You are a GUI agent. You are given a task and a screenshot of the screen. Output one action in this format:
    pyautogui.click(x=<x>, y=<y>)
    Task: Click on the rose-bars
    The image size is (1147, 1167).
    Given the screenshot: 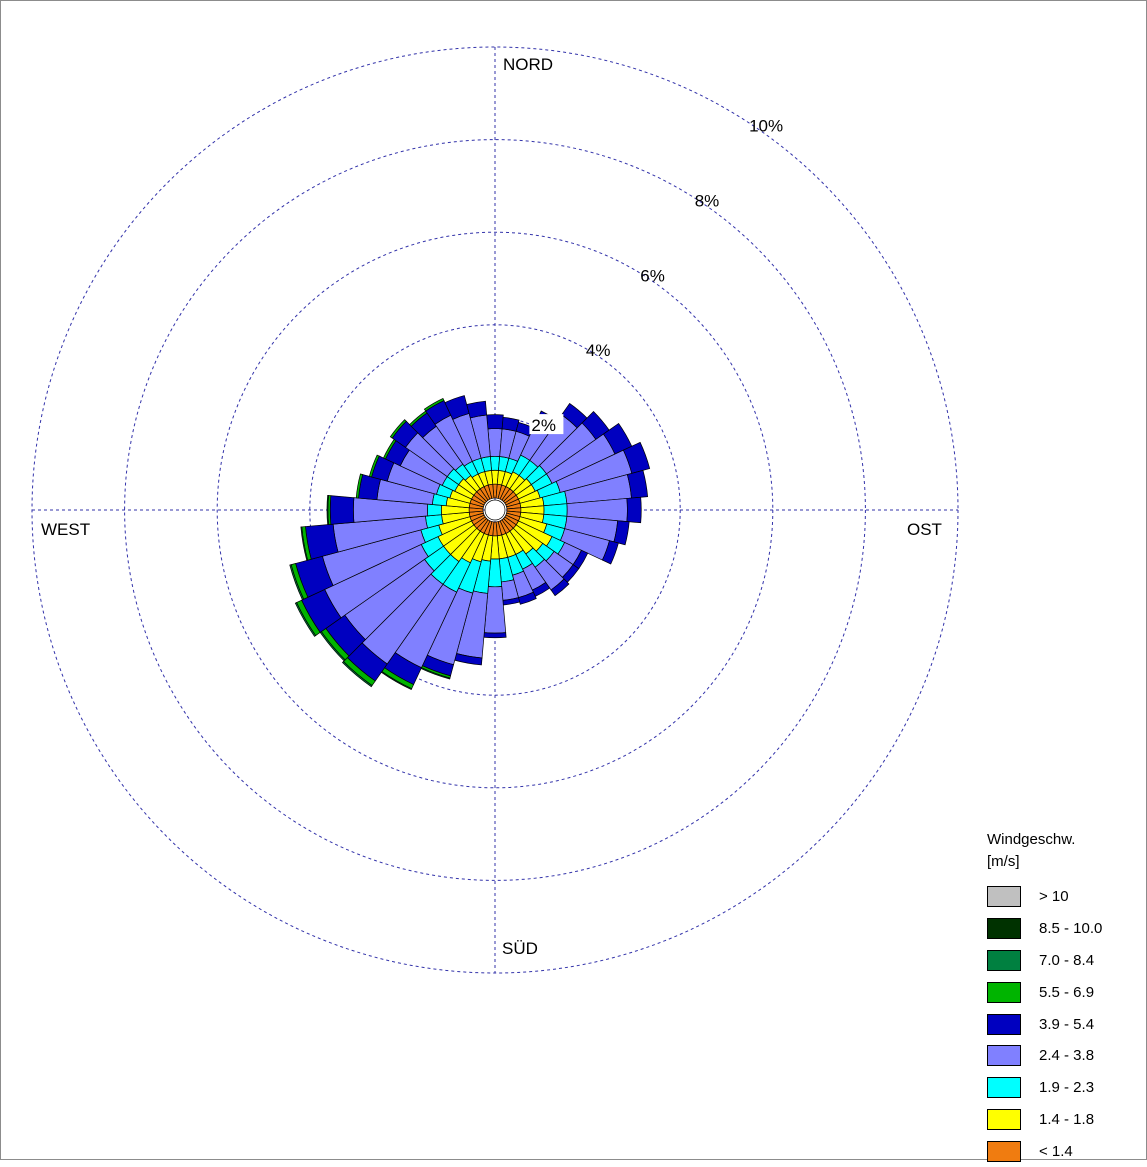 What is the action you would take?
    pyautogui.click(x=470, y=543)
    